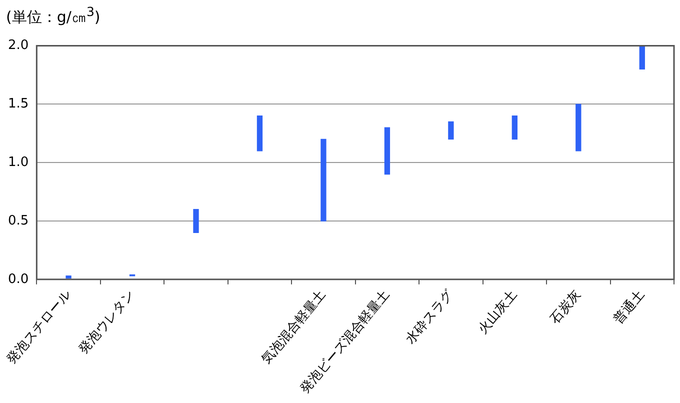 The image size is (680, 403). I want to click on y-tick-label: 1.0, so click(18, 162).